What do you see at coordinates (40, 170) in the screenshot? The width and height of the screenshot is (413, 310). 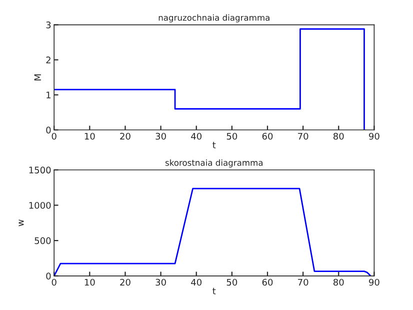 I see `y-tick-label: 1500` at bounding box center [40, 170].